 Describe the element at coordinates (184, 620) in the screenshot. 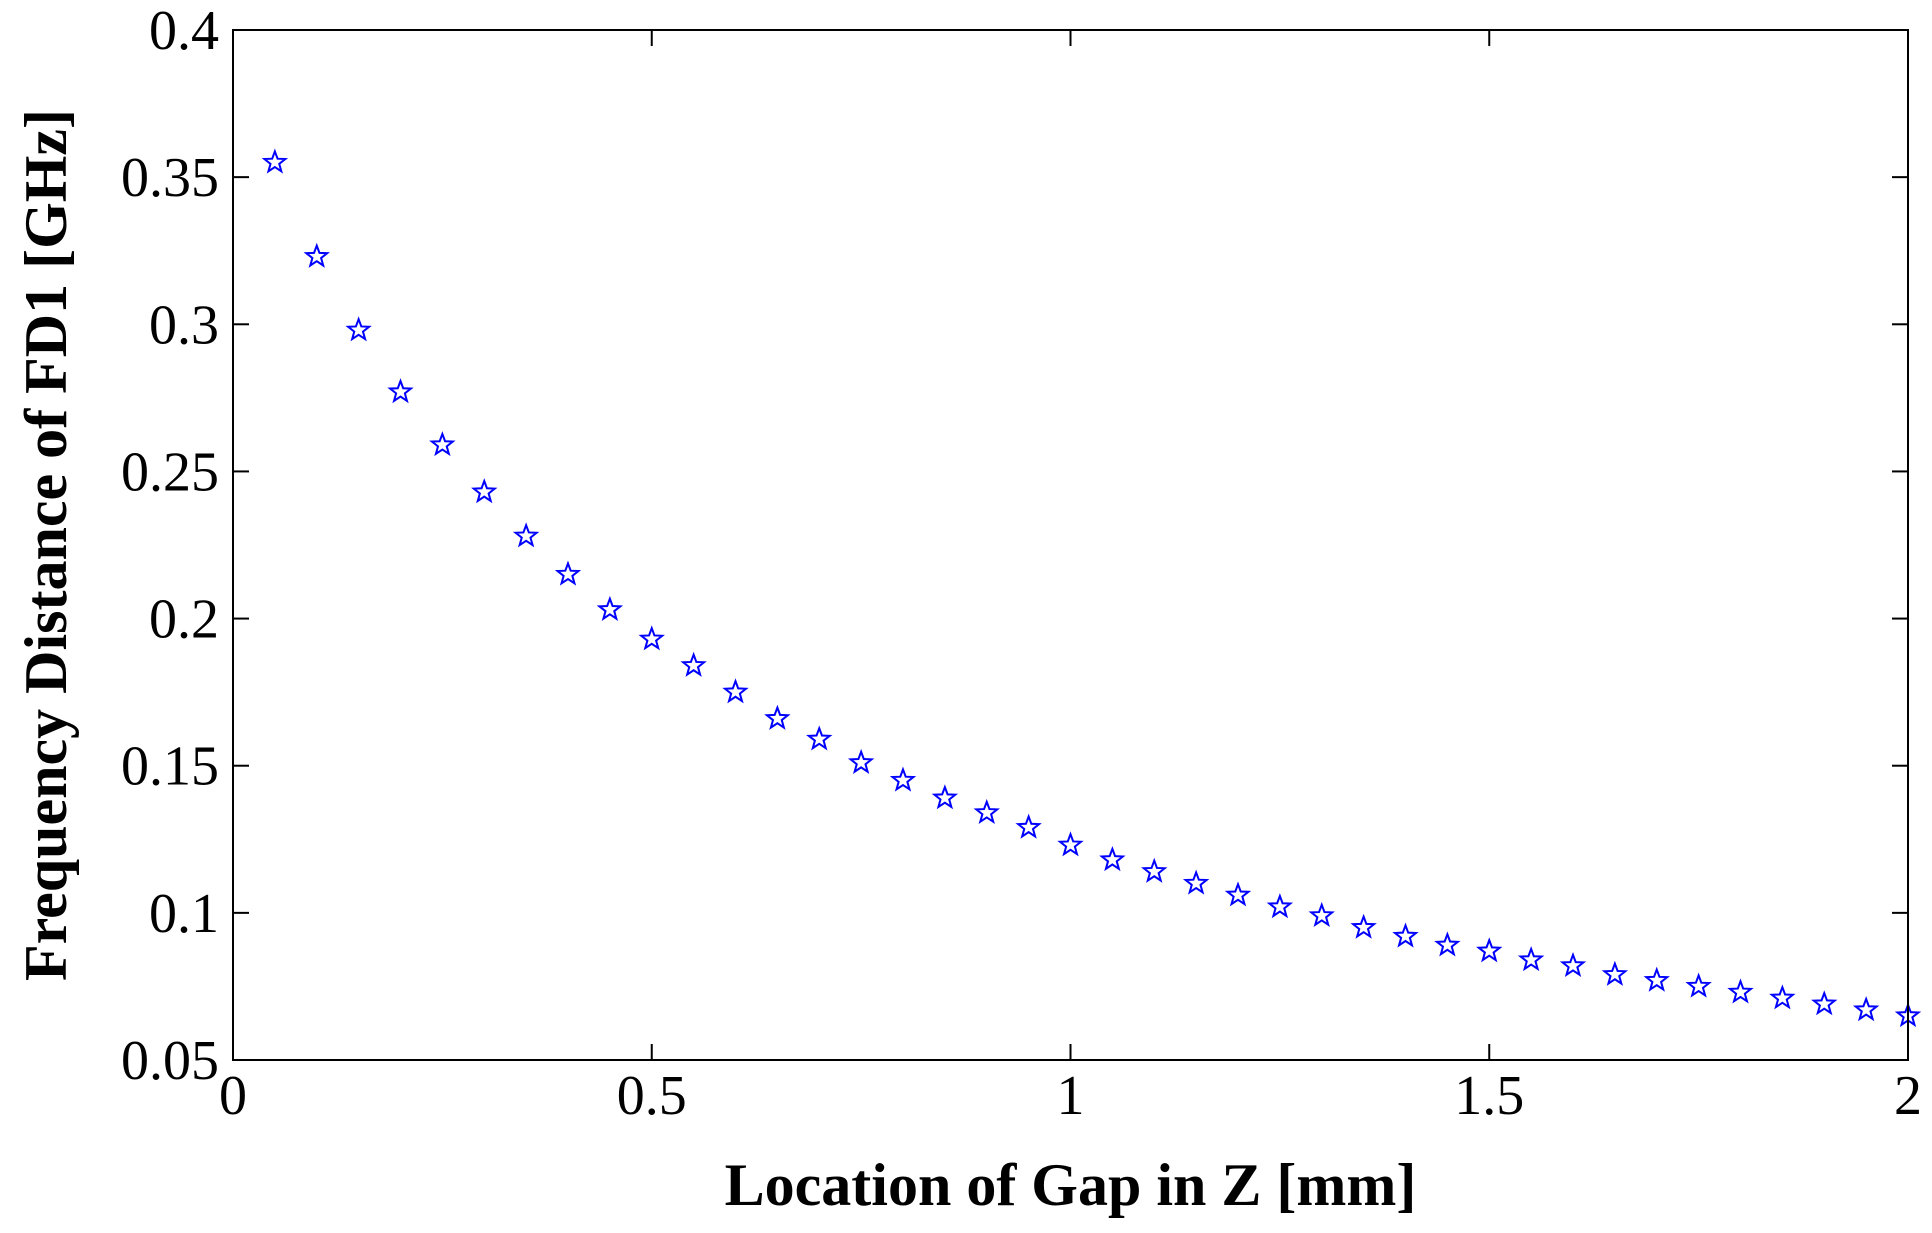

I see `y-tick-label: 0.2` at that location.